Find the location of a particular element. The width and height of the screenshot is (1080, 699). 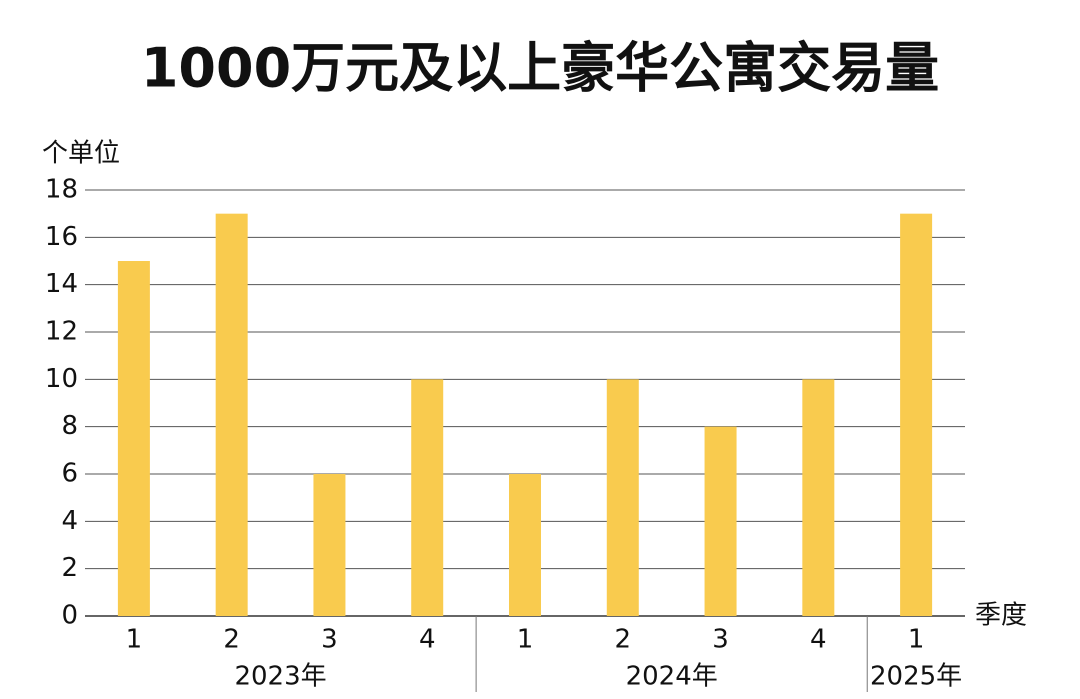

y-tick-label: 2 is located at coordinates (69, 568).